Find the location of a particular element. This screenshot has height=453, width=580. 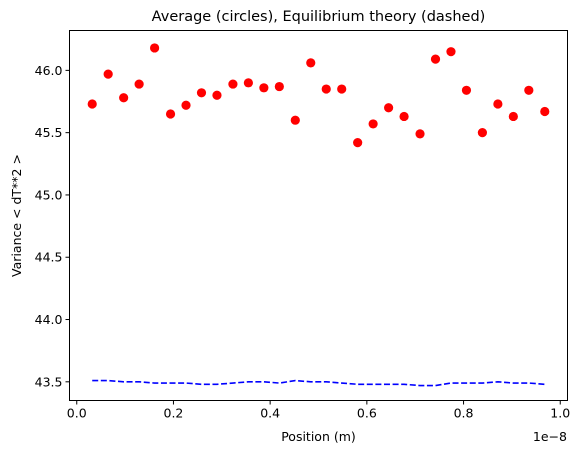

y-tick-label: 44.5 is located at coordinates (49, 257).